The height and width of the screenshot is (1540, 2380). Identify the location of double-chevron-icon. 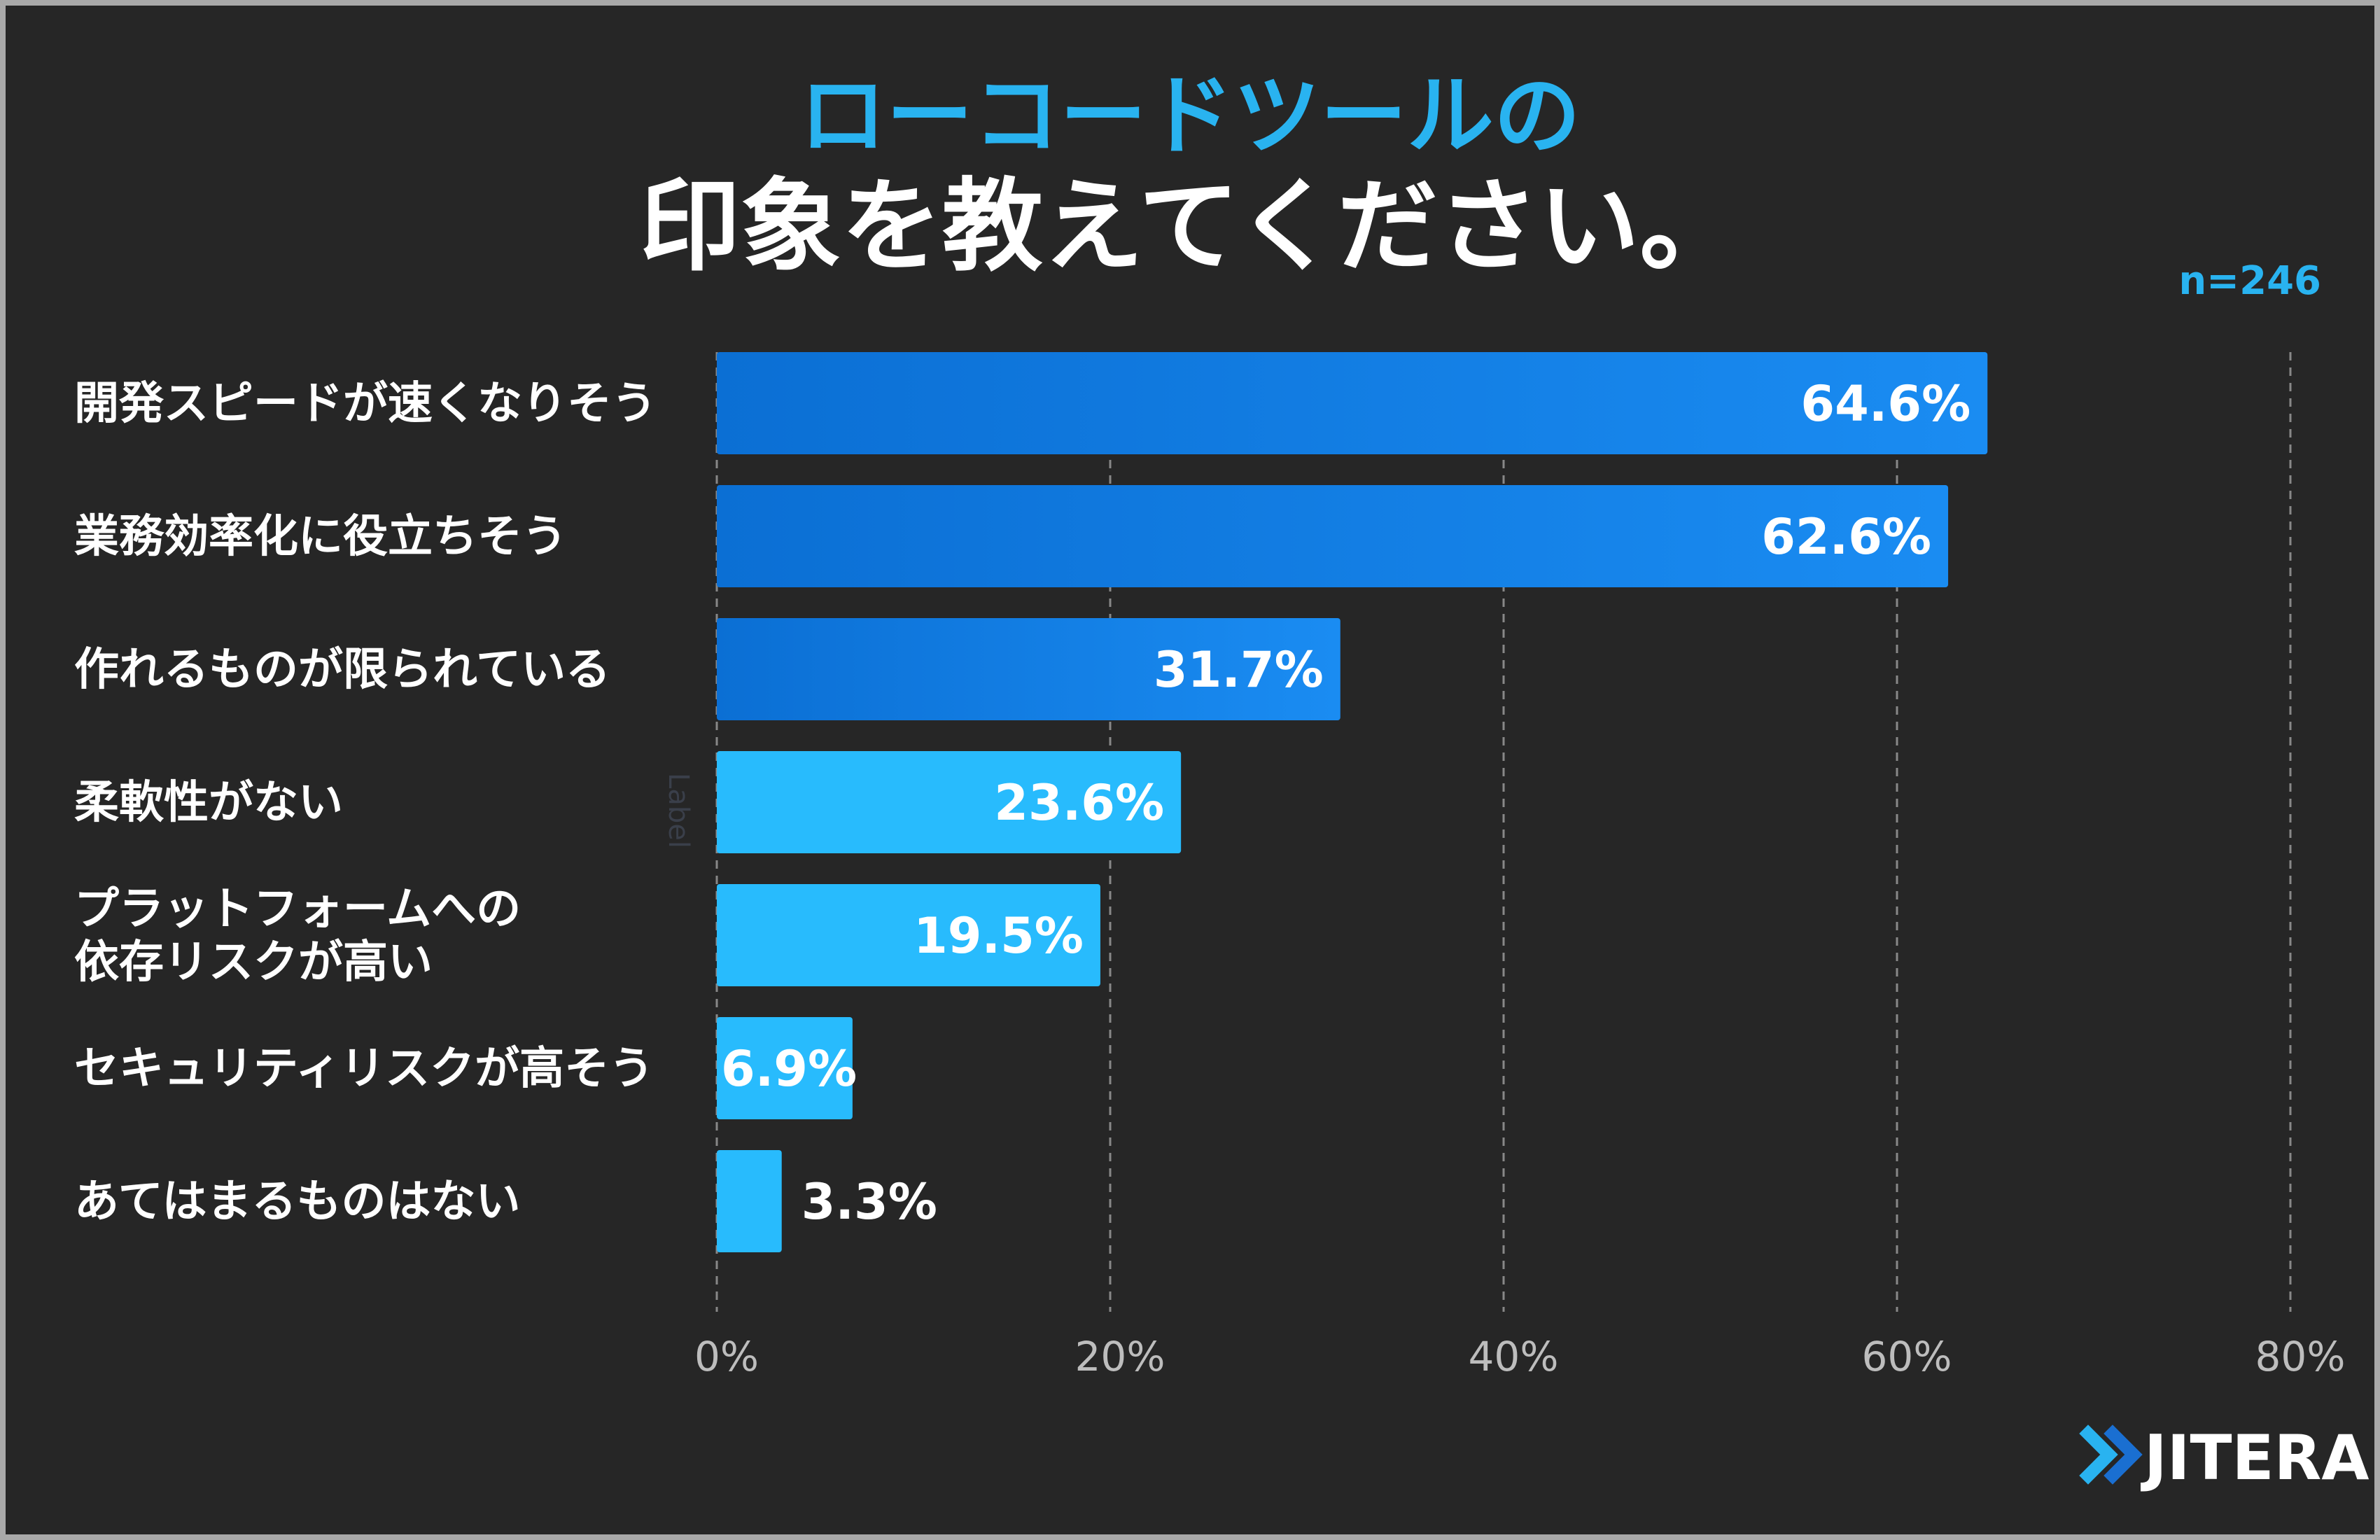
(2111, 1454).